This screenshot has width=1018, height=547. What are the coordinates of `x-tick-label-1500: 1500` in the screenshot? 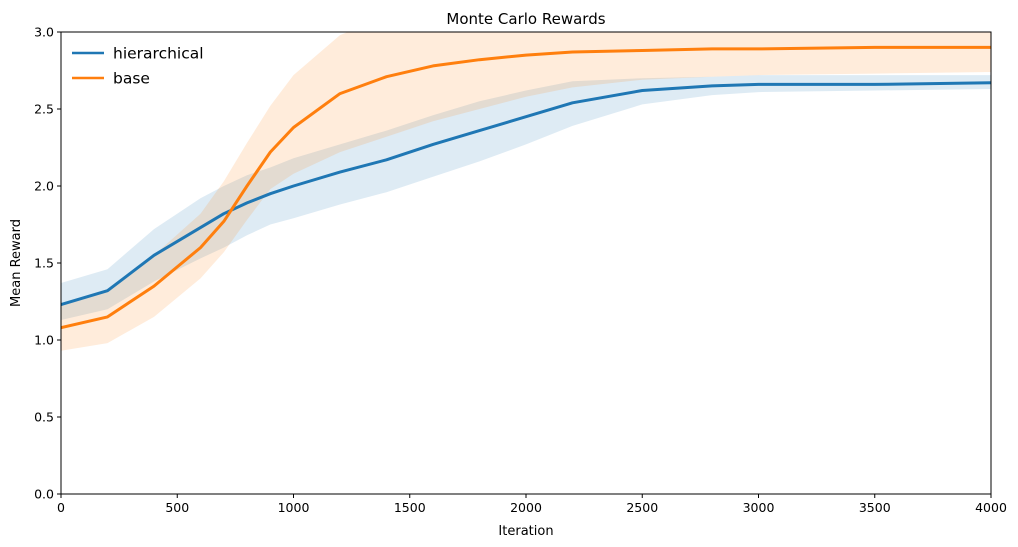 It's located at (410, 507).